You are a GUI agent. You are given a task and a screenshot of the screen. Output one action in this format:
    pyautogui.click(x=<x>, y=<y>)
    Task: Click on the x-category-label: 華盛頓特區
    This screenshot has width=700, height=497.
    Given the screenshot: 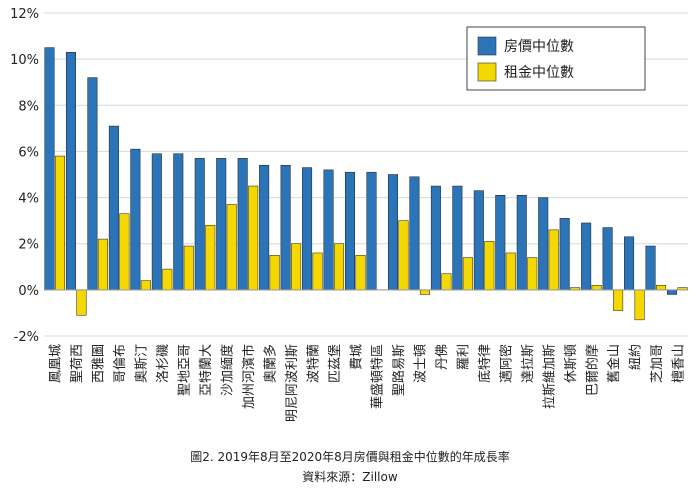 What is the action you would take?
    pyautogui.click(x=378, y=376)
    